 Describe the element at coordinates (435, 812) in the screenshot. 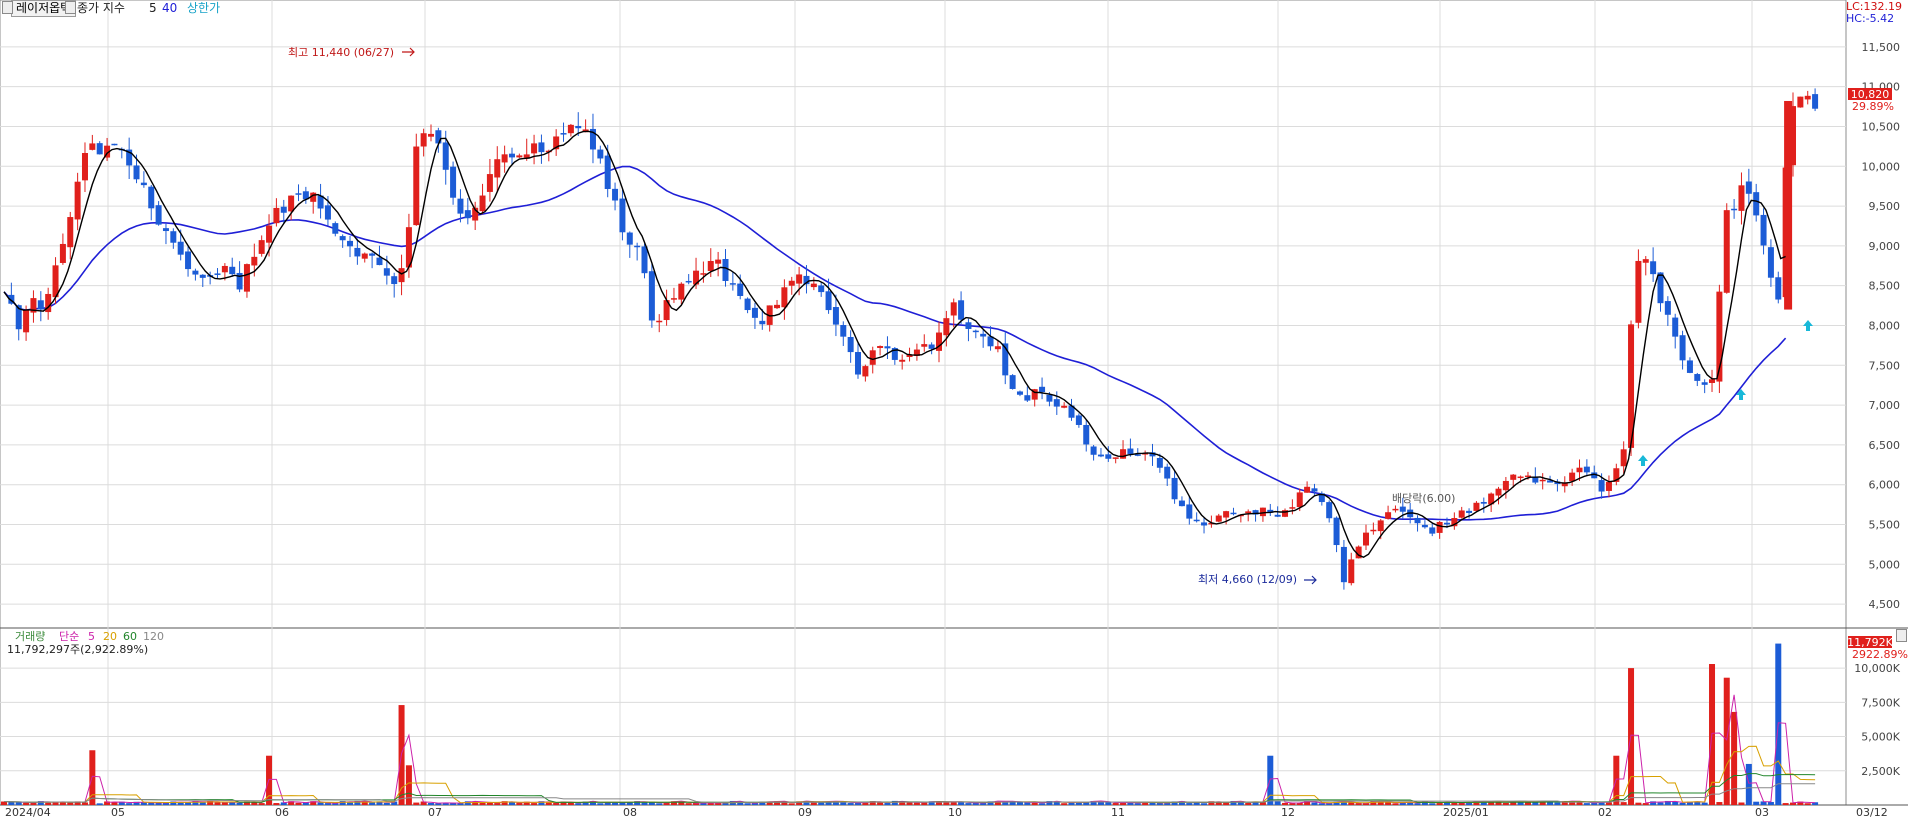

I see `x-tick-label: 07` at that location.